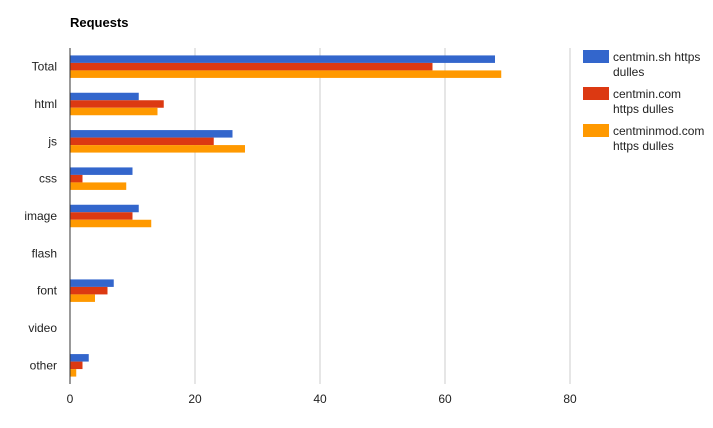  I want to click on legend-label: dulles, so click(628, 72).